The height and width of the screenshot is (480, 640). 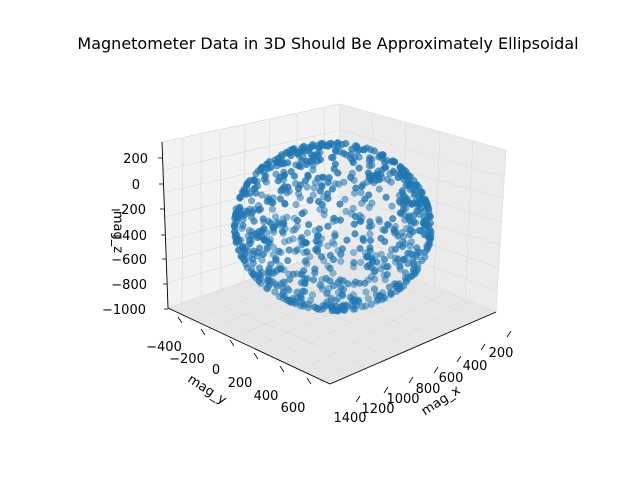 I want to click on y-tick-label: 600, so click(x=293, y=408).